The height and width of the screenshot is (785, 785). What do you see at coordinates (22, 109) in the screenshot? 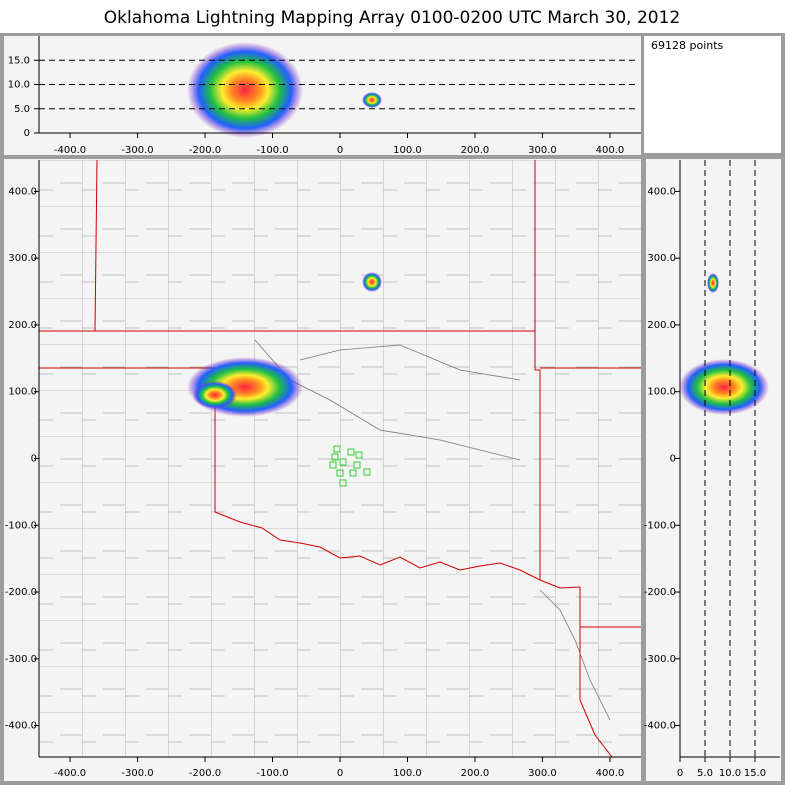
I see `y-tick-label: 5.0` at bounding box center [22, 109].